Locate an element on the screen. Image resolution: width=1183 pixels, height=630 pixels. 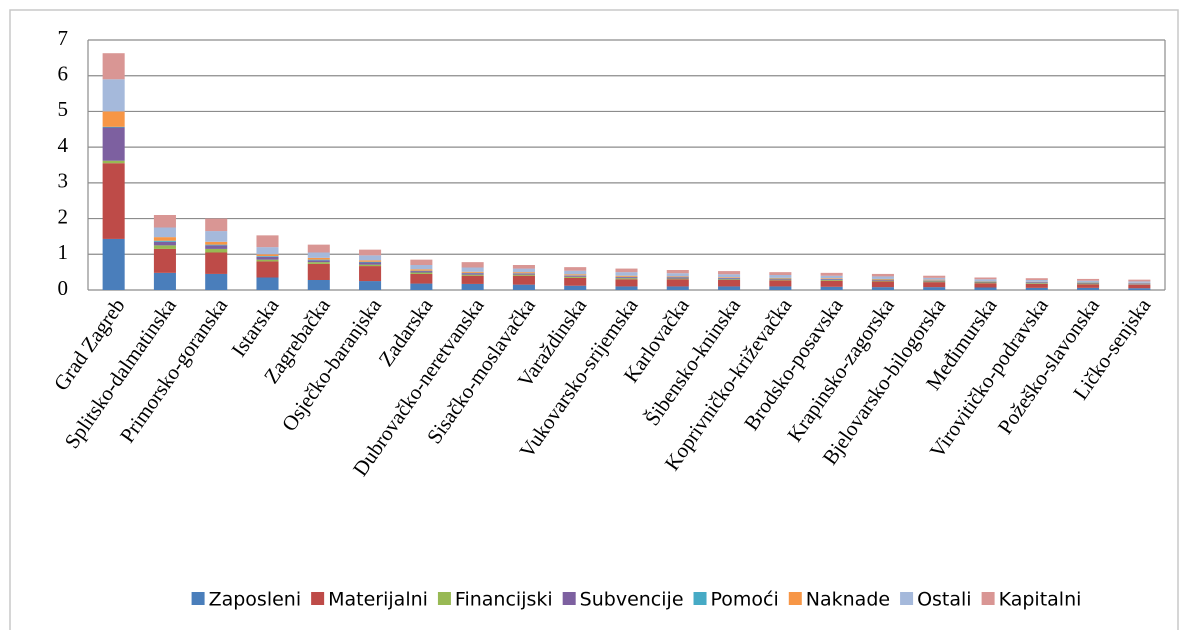
legend-label: Financijski is located at coordinates (504, 600).